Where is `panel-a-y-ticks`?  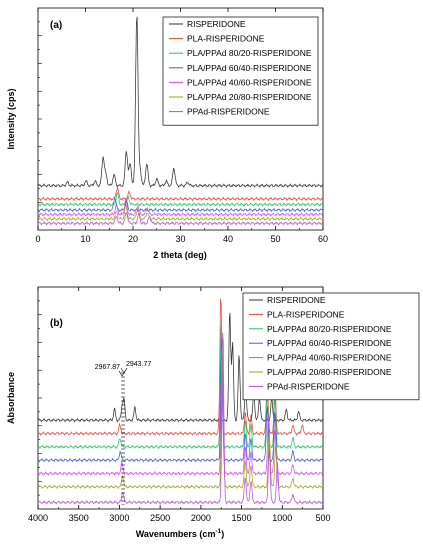 panel-a-y-ticks is located at coordinates (40, 119).